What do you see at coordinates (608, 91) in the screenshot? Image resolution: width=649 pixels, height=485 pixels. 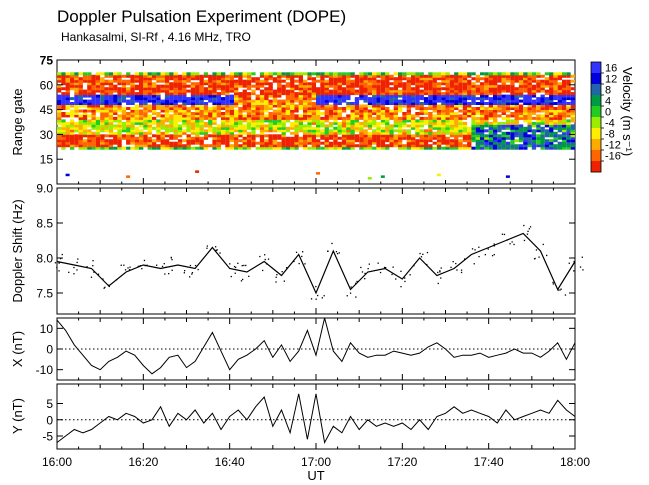 I see `colorbar-tick-label: 8` at bounding box center [608, 91].